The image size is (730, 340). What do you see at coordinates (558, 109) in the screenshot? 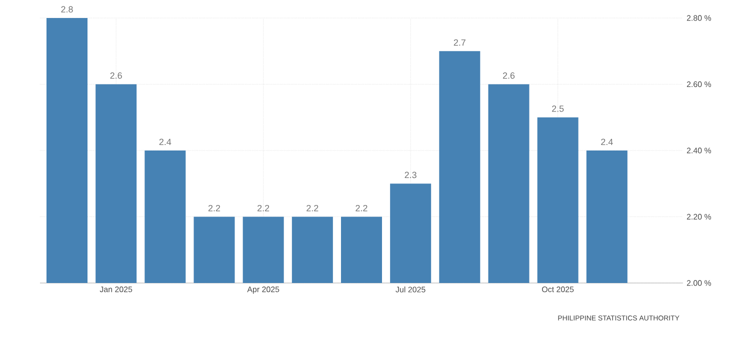
I see `data-label: 2.5` at bounding box center [558, 109].